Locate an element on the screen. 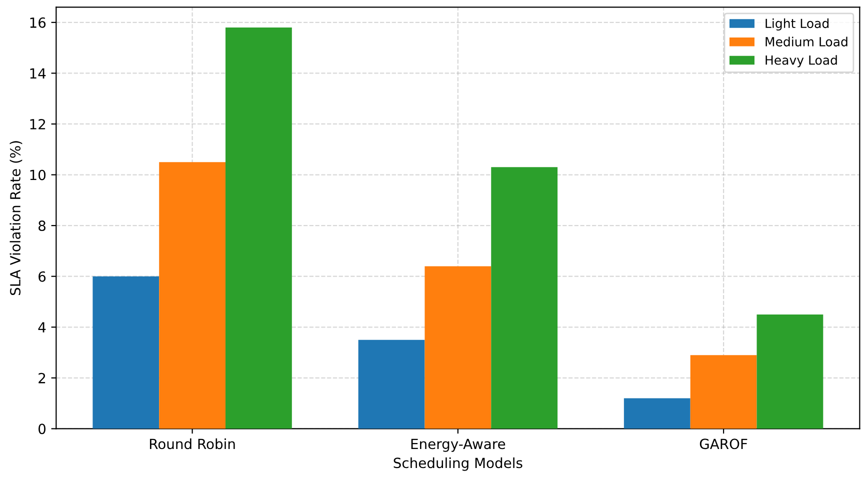 The width and height of the screenshot is (864, 479). x-axis-title: Scheduling Models is located at coordinates (458, 464).